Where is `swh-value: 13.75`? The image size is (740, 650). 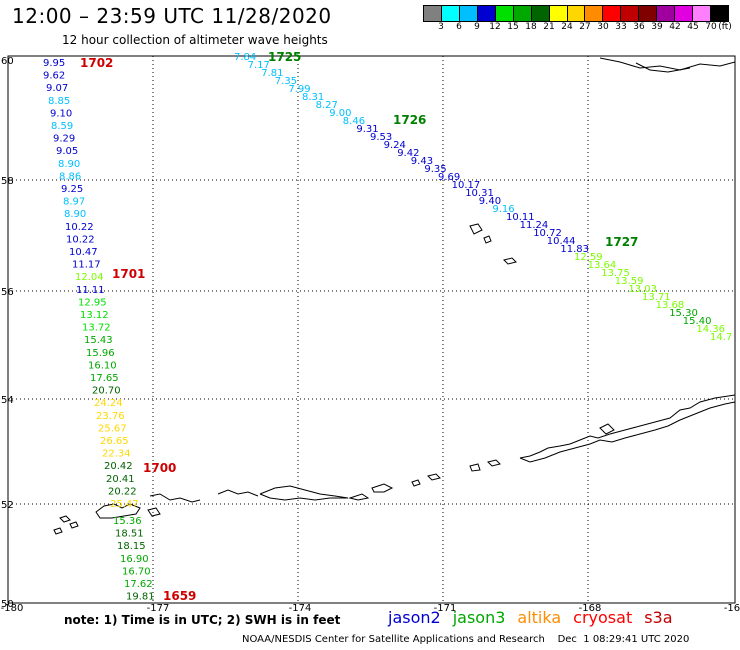
swh-value: 13.75 is located at coordinates (615, 273).